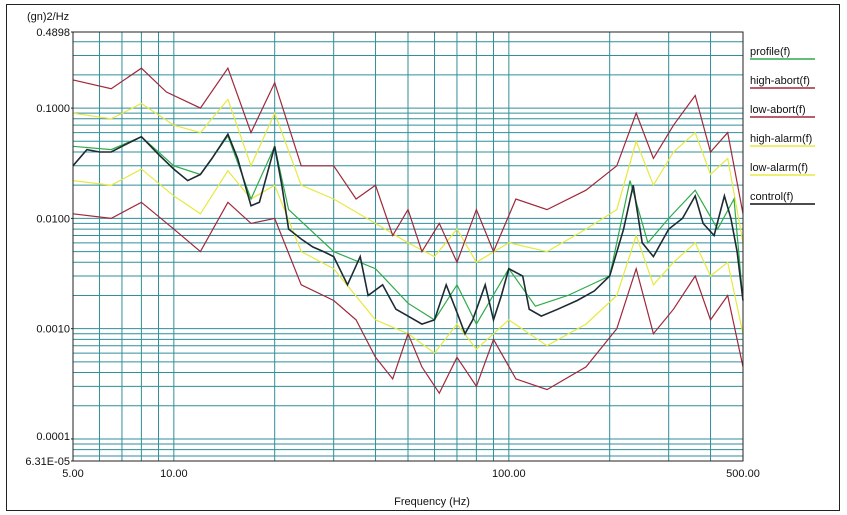 This screenshot has height=515, width=847. What do you see at coordinates (779, 168) in the screenshot?
I see `legend-label: low-alarm(f)` at bounding box center [779, 168].